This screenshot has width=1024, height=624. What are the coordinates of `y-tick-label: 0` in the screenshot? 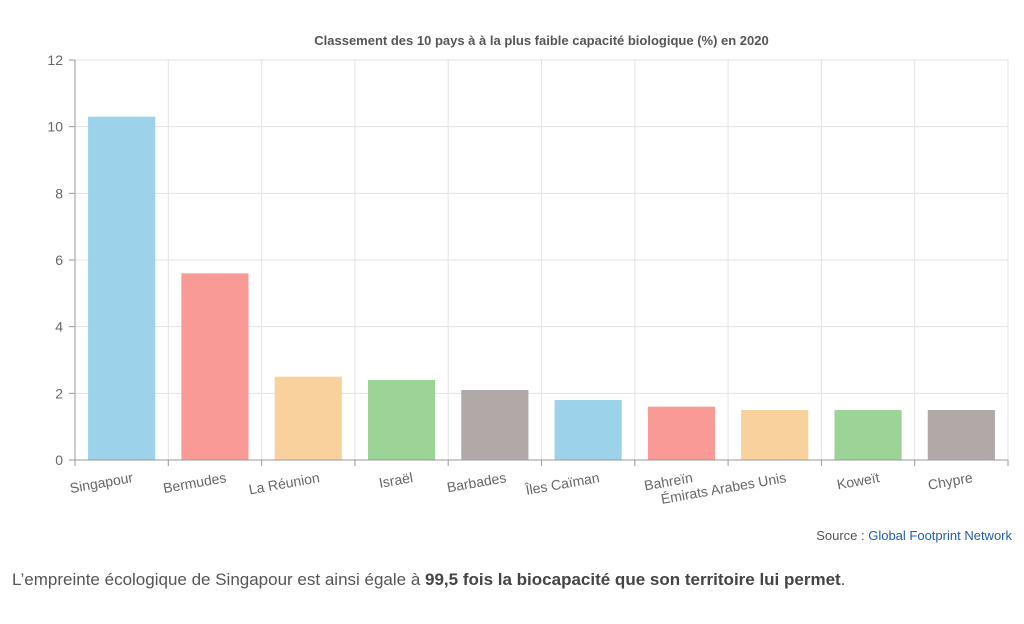 It's located at (59, 460).